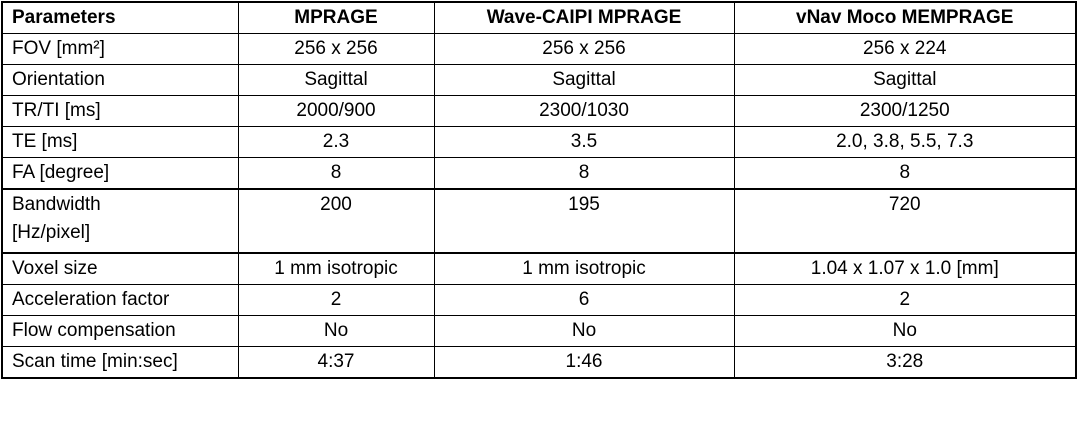 This screenshot has height=438, width=1078. I want to click on value-cell: 2000/900, so click(336, 111).